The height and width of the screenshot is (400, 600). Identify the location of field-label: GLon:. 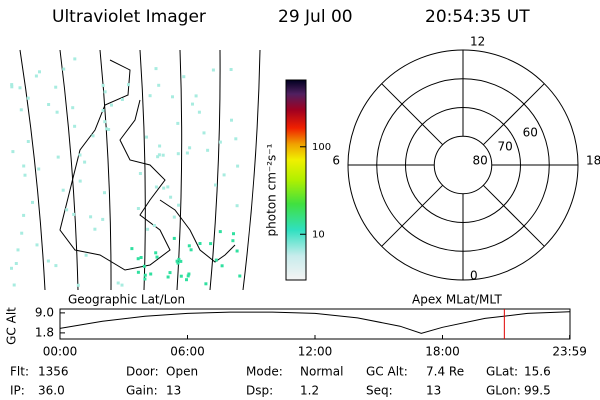
(503, 391).